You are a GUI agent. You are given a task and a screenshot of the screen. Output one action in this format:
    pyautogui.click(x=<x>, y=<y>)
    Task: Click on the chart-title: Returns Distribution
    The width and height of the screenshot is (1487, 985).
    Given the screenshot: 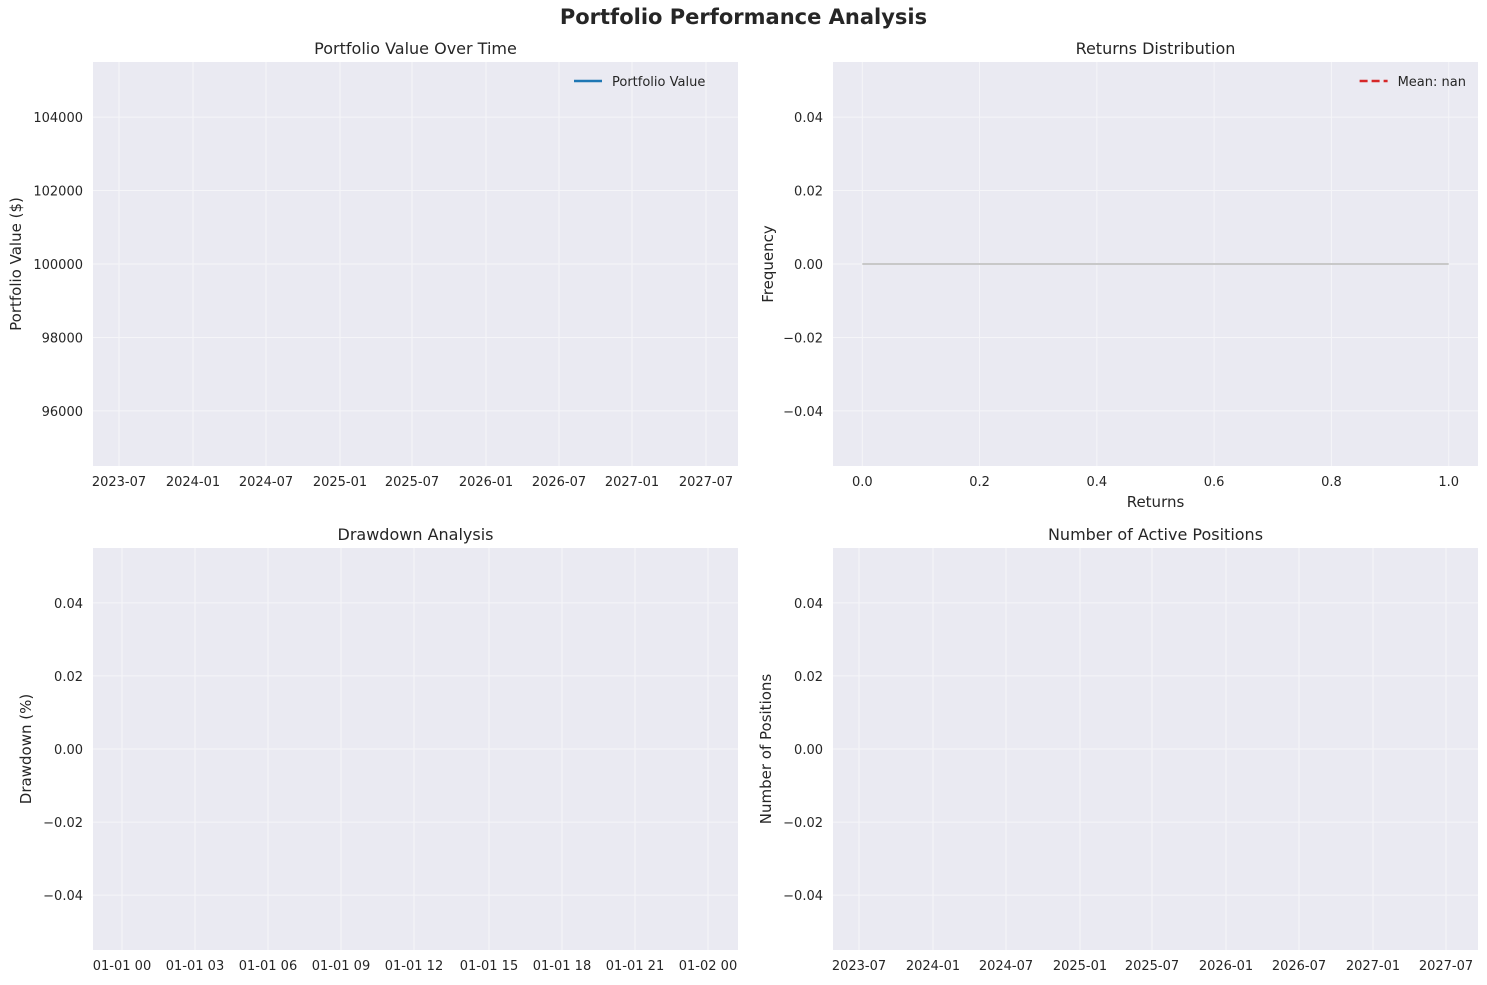 What is the action you would take?
    pyautogui.click(x=1156, y=48)
    